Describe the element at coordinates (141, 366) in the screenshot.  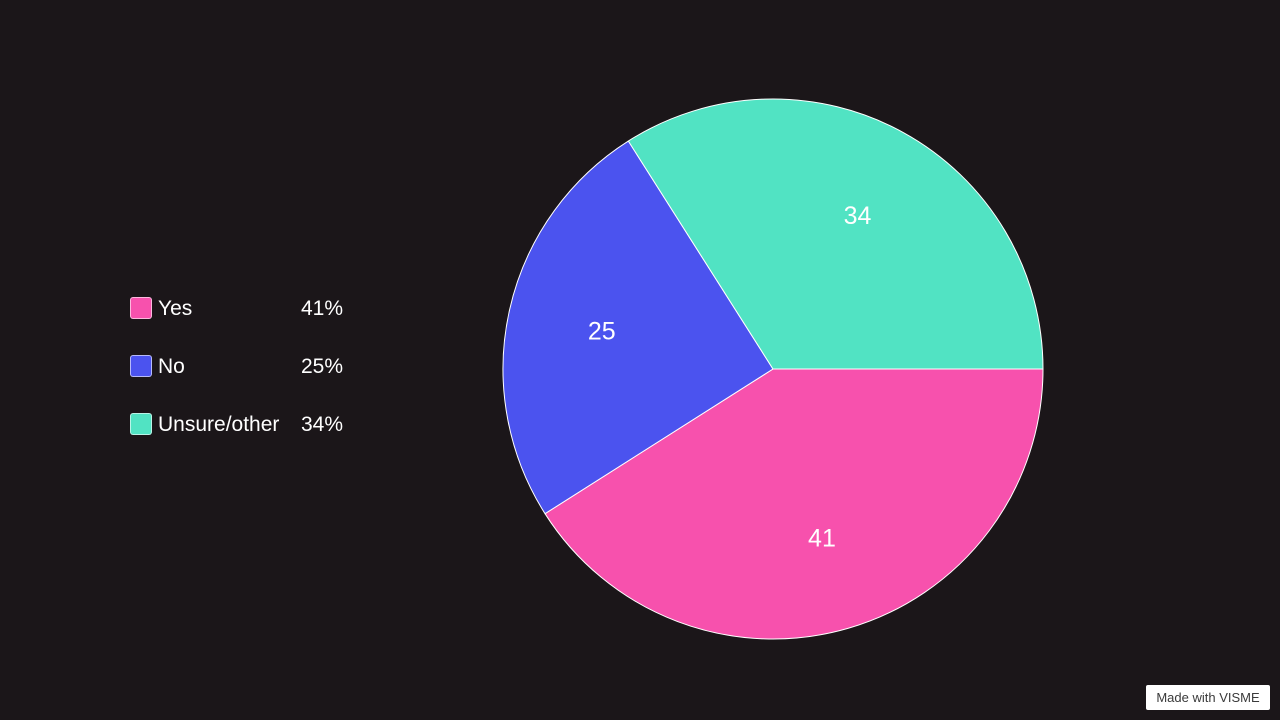
I see `legend-swatch-no` at that location.